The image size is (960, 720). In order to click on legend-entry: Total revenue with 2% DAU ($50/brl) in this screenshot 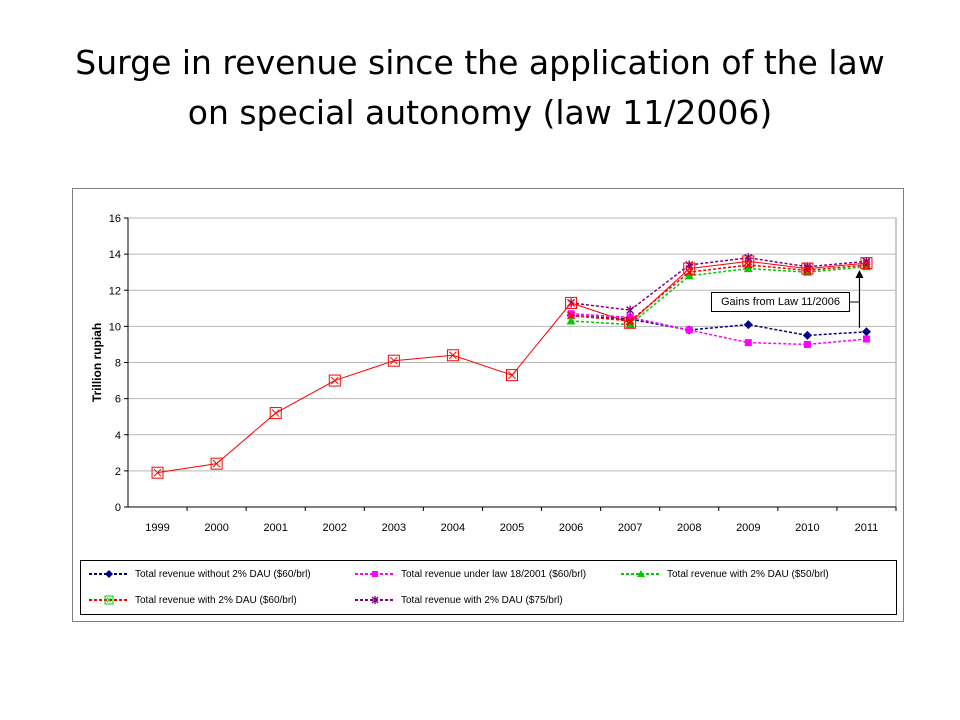, I will do `click(724, 574)`.